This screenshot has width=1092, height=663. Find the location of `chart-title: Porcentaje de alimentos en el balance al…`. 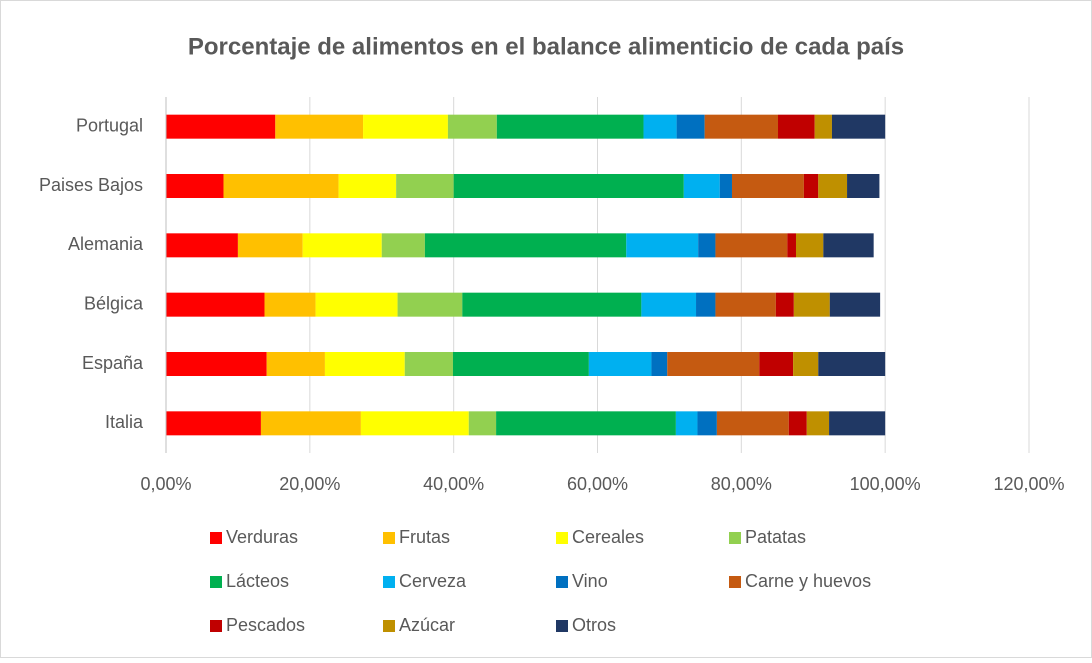

chart-title: Porcentaje de alimentos en el balance al… is located at coordinates (546, 46).